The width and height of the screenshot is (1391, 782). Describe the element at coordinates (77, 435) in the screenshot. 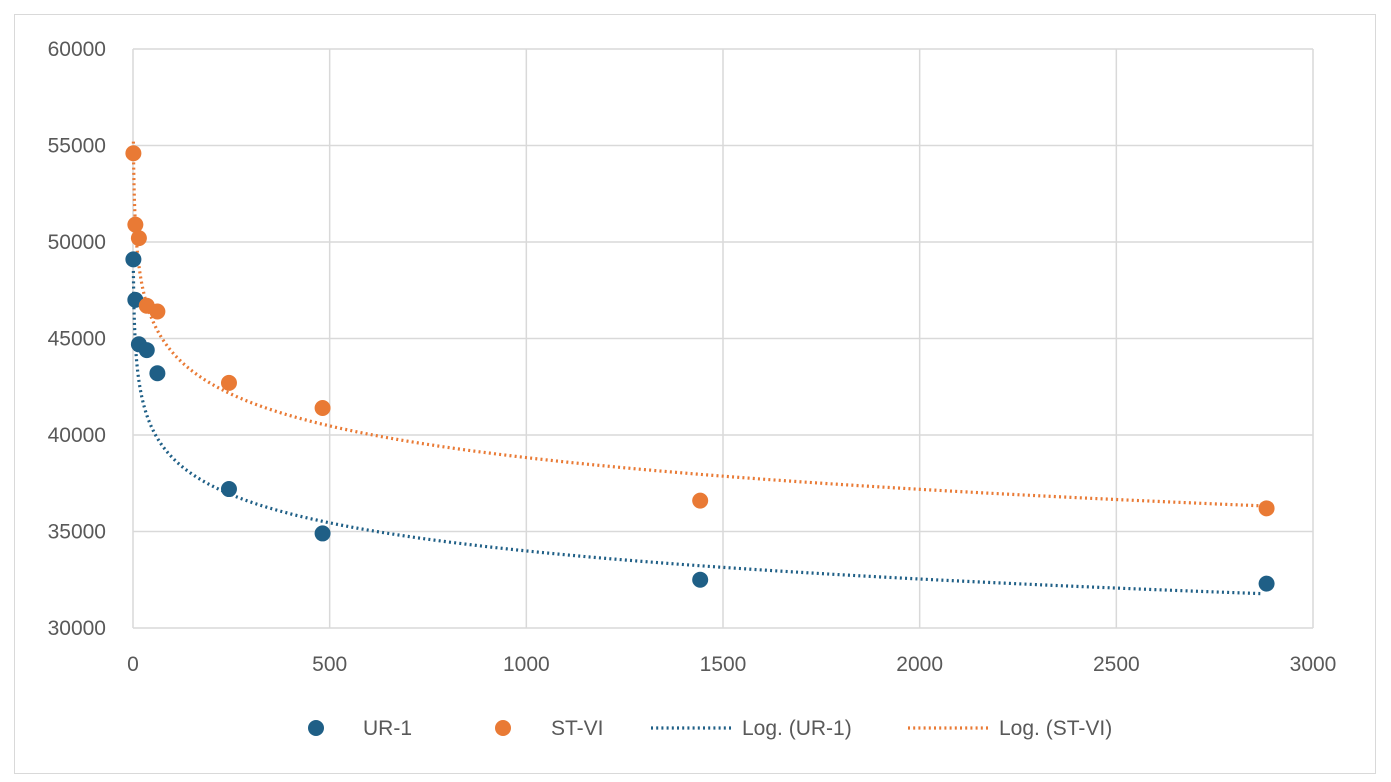

I see `y-tick-label: 40000` at that location.